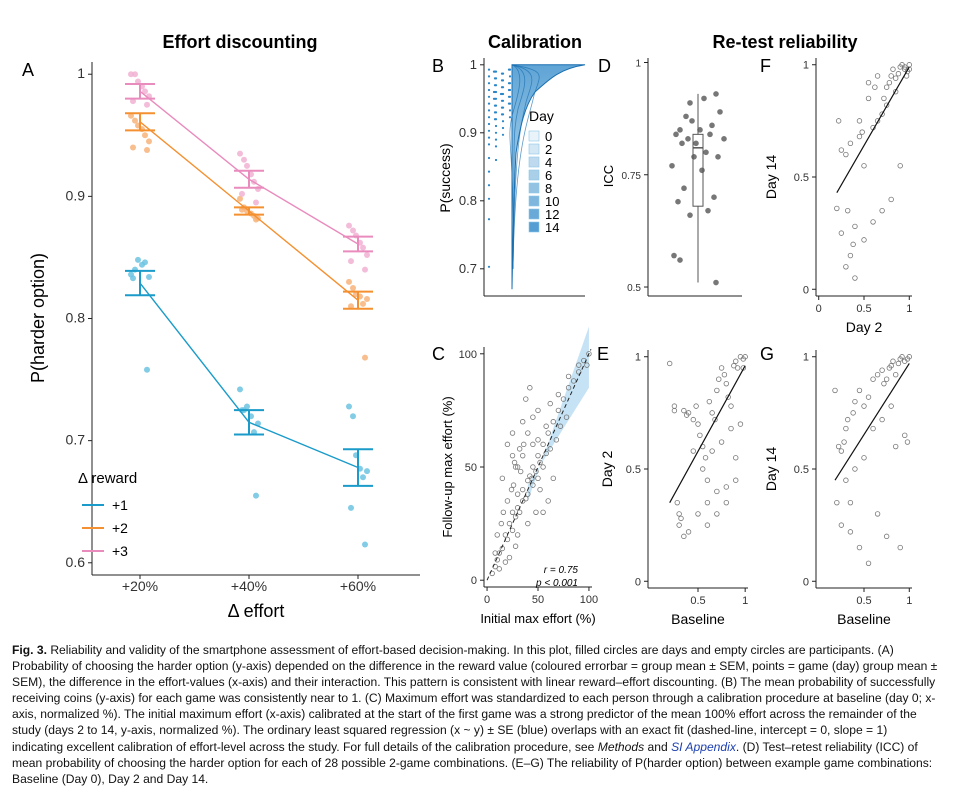  I want to click on y-axis-title: Day 14, so click(771, 469).